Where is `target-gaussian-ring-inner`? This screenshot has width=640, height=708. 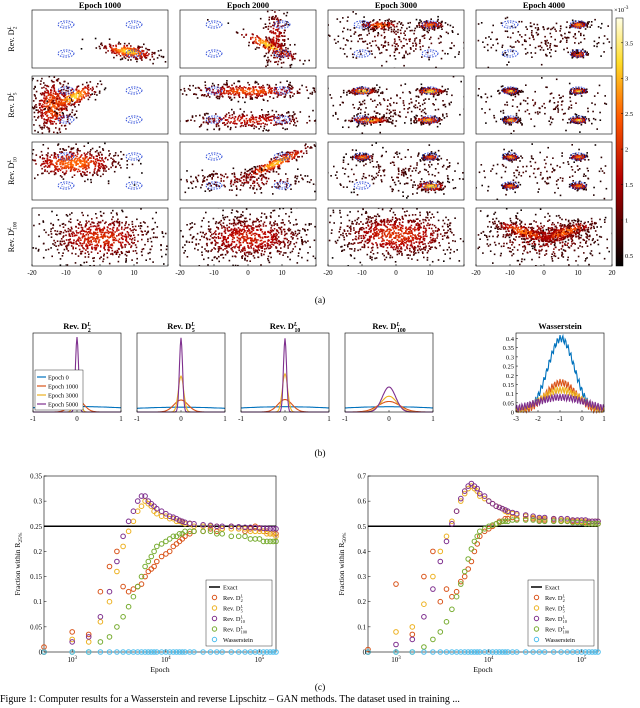 target-gaussian-ring-inner is located at coordinates (66, 53).